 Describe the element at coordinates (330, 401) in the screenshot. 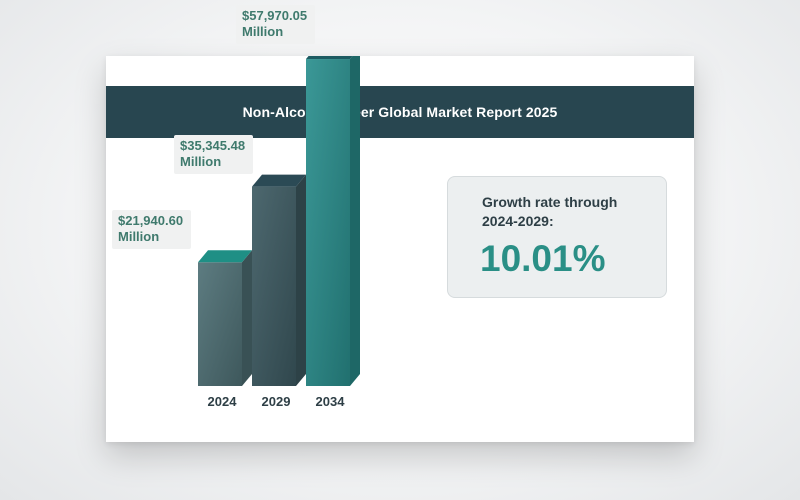

I see `x-tick-label: 2034` at that location.